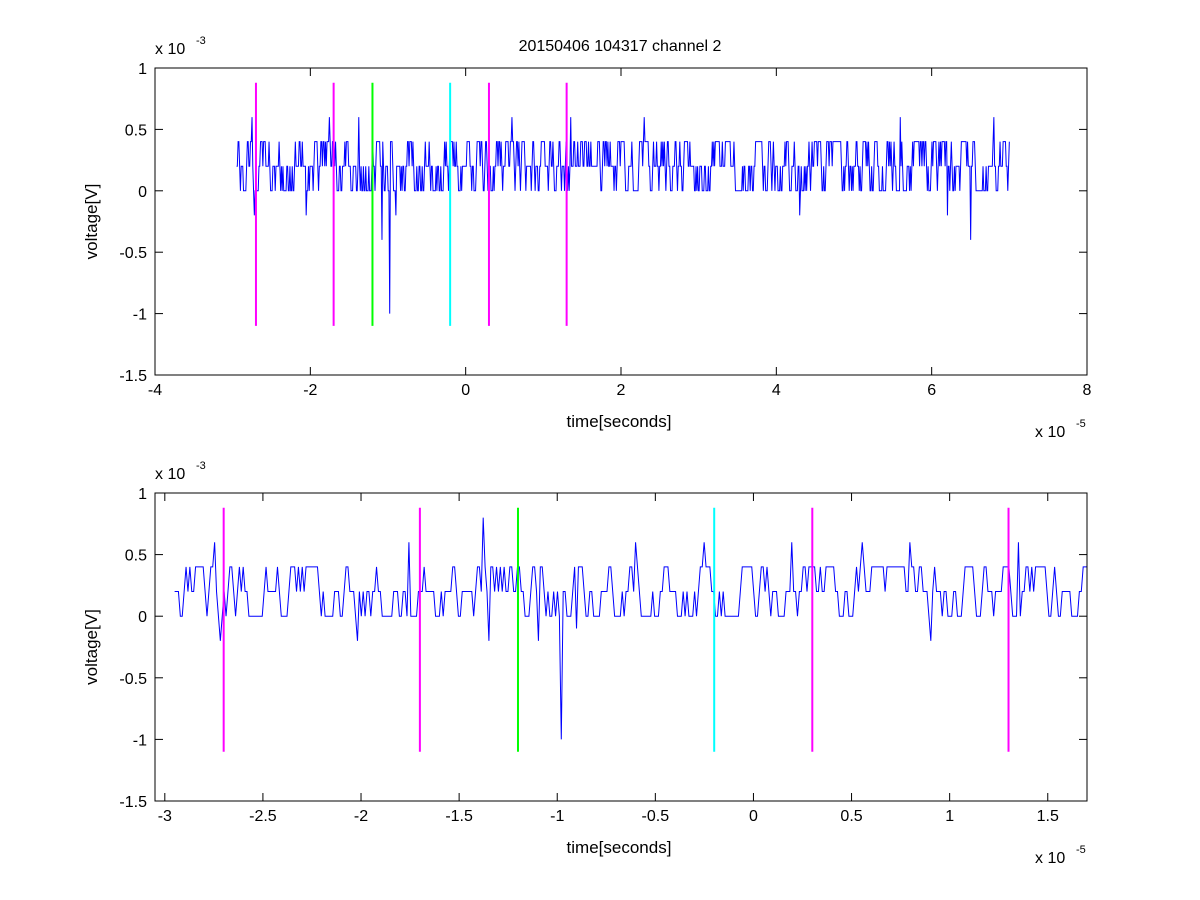  Describe the element at coordinates (620, 46) in the screenshot. I see `figure-title: 20150406 104317 channel 2` at that location.